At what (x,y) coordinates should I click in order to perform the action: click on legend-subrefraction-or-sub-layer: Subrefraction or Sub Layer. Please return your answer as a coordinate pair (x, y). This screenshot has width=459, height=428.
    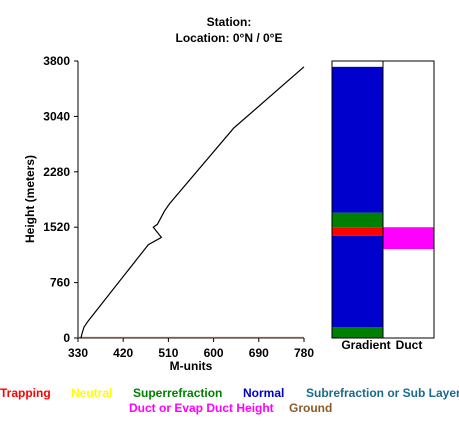
    Looking at the image, I should click on (382, 393).